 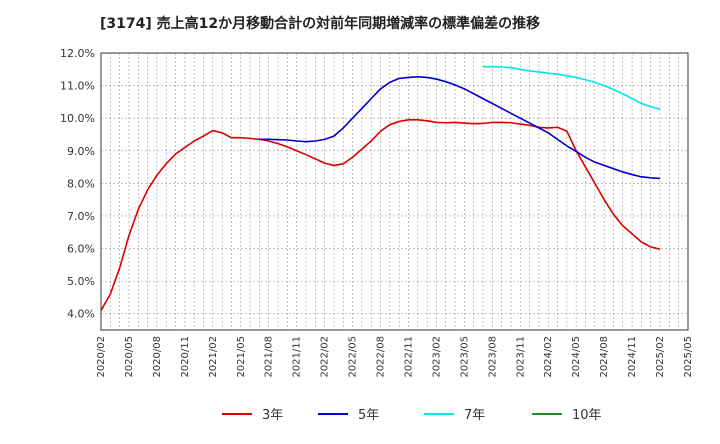 I want to click on x-tick-label: 2020/02, so click(x=101, y=357).